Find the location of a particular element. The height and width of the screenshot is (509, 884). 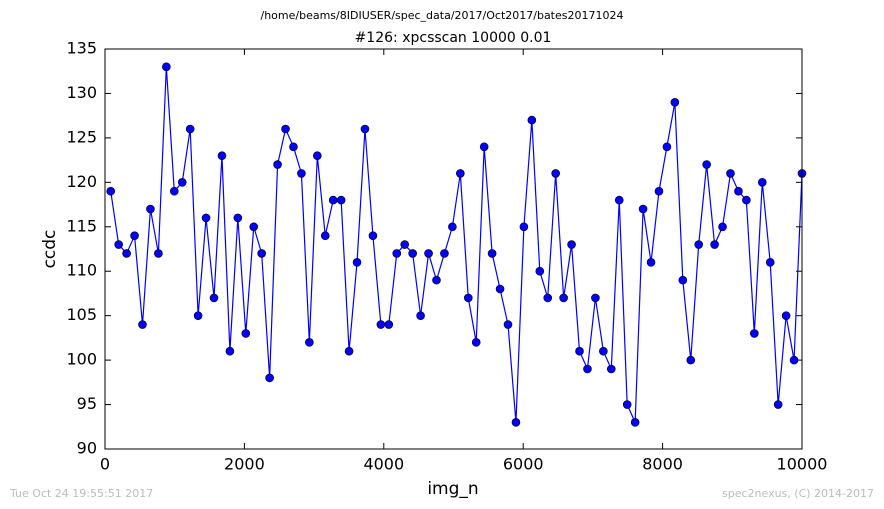

y-tick-label: 115 is located at coordinates (81, 225).